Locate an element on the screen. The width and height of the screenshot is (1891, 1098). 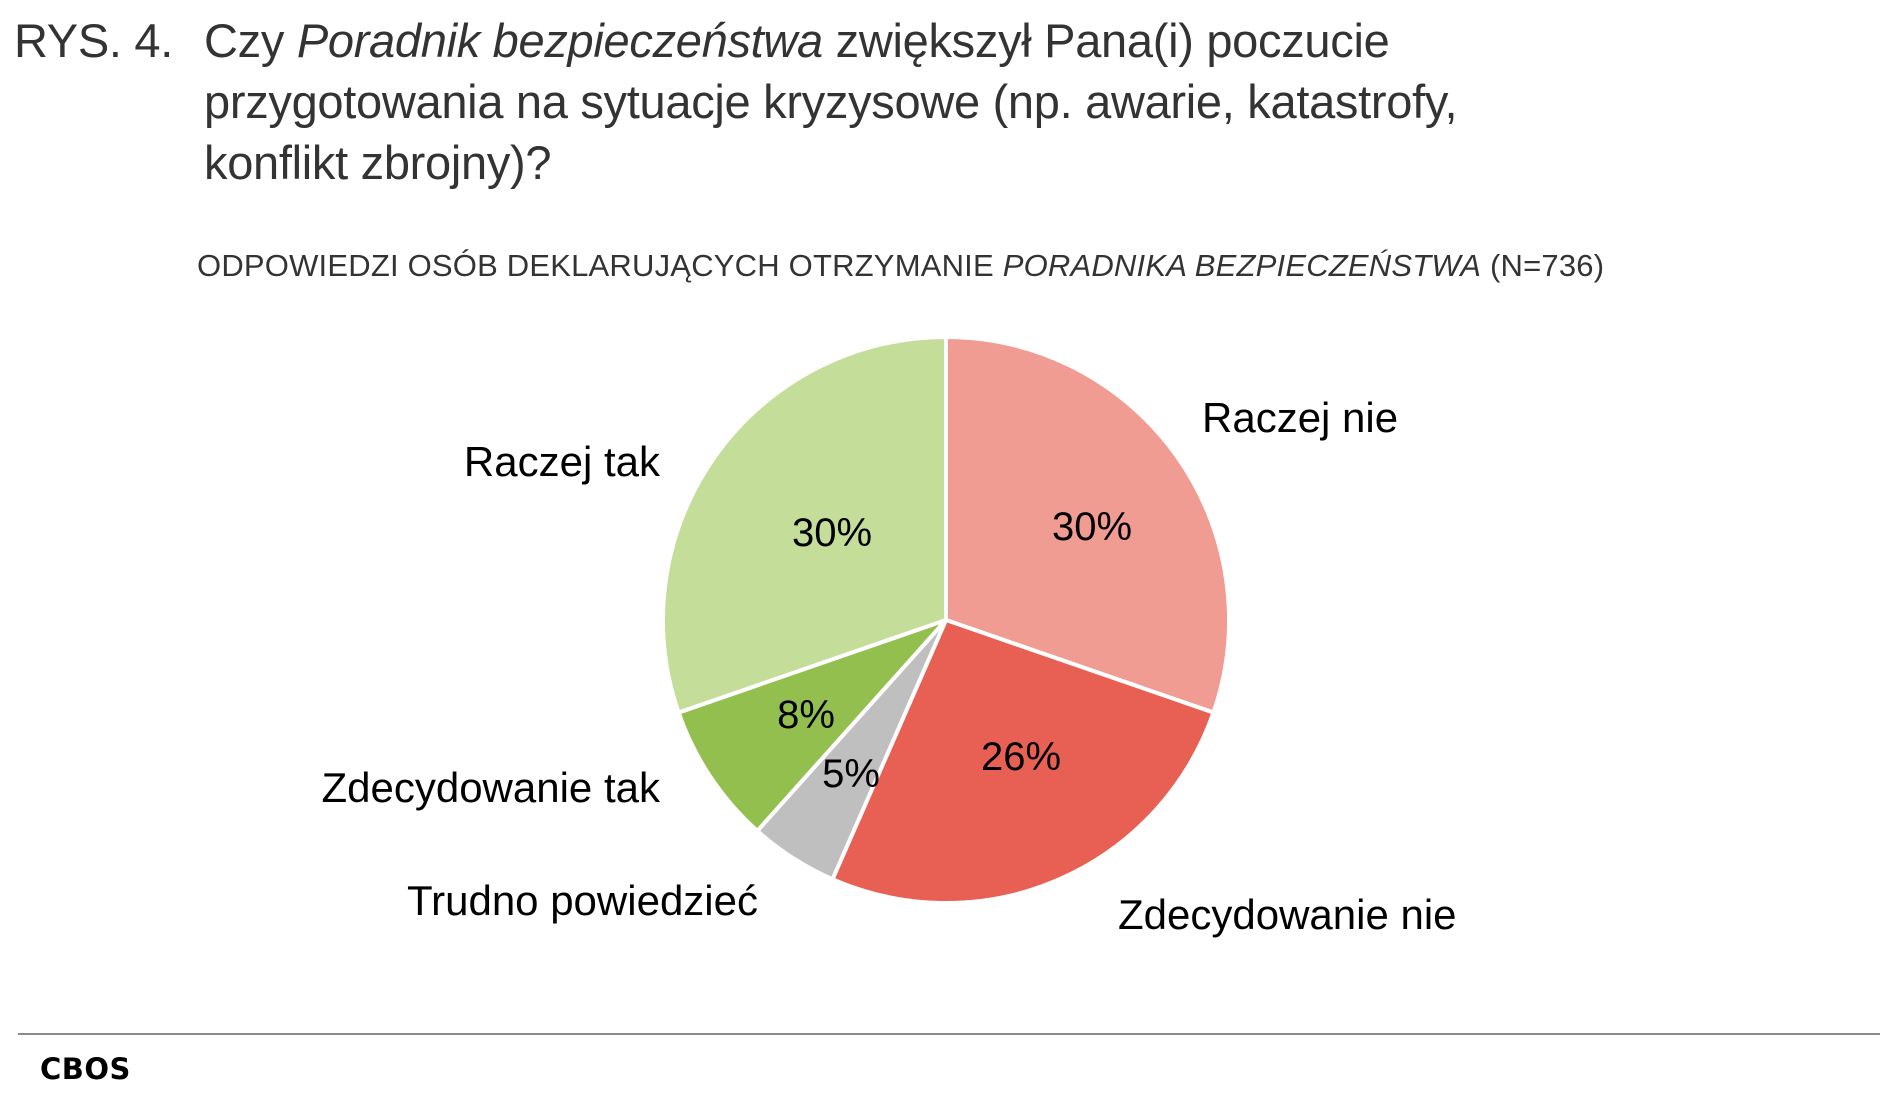
source-label: CBOS is located at coordinates (85, 1069).